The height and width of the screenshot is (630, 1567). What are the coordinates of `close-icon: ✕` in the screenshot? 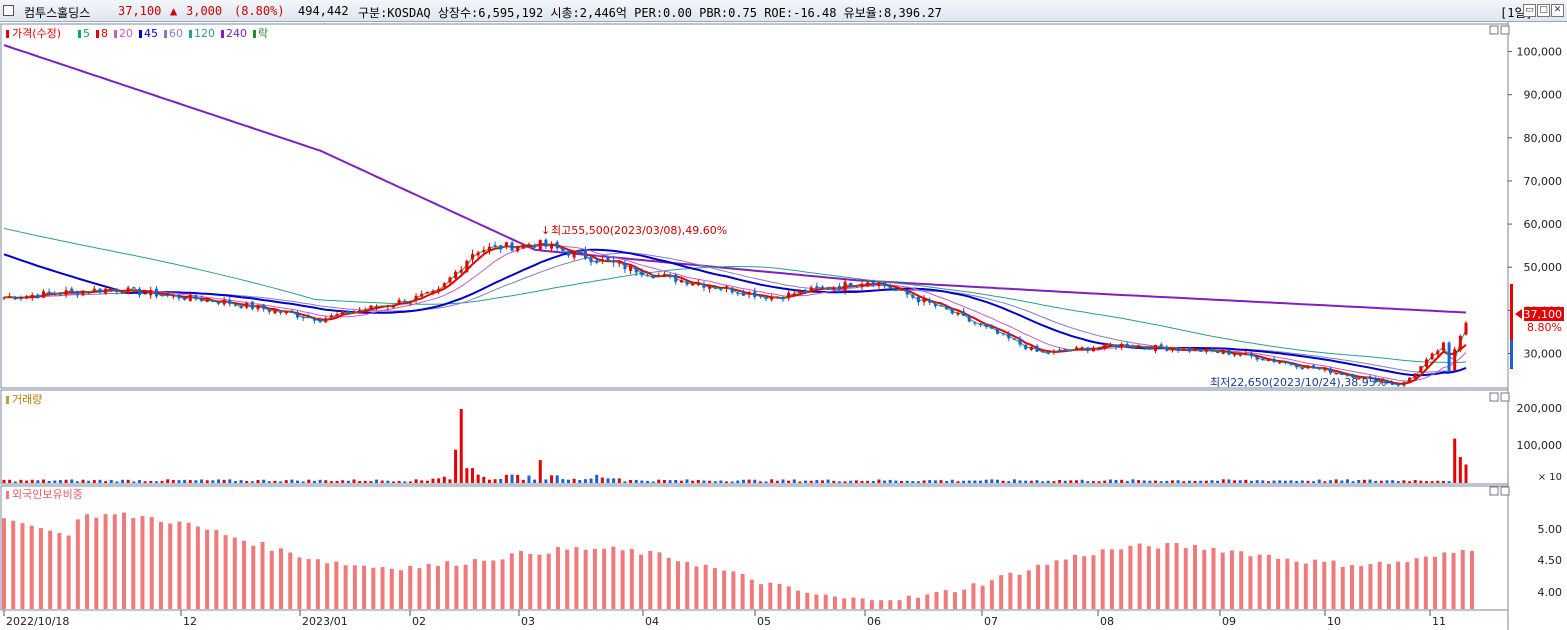 It's located at (1557, 10).